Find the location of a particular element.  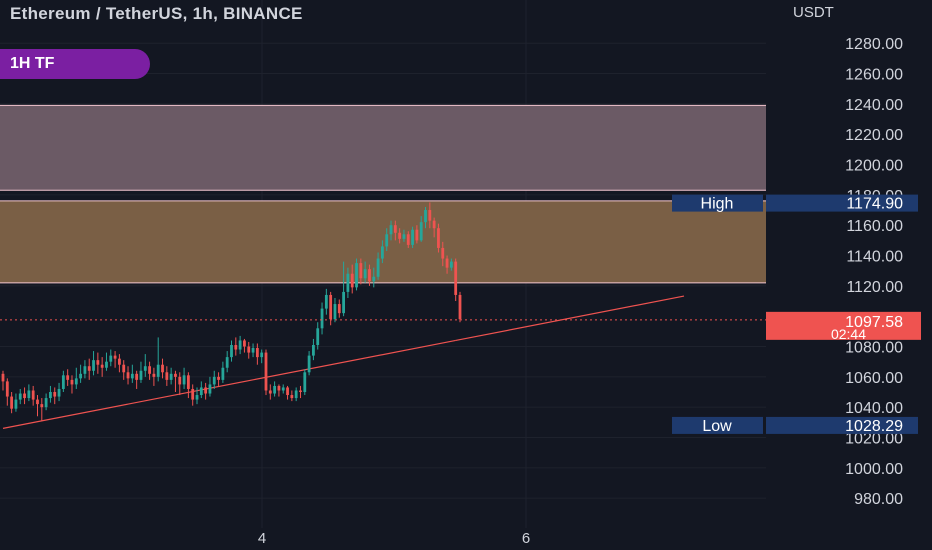

y-tick-label: 1200.00 is located at coordinates (874, 166).